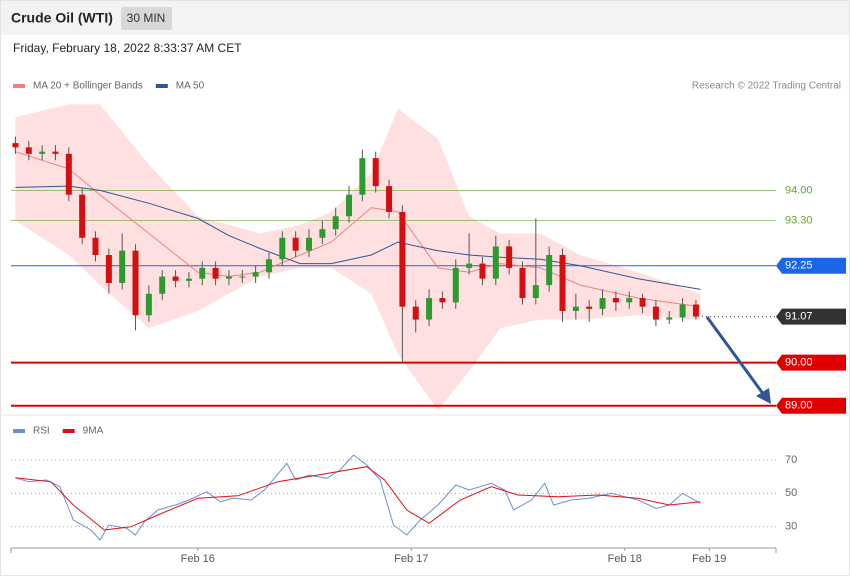 Image resolution: width=850 pixels, height=576 pixels. Describe the element at coordinates (799, 406) in the screenshot. I see `level-label: 89.00` at that location.